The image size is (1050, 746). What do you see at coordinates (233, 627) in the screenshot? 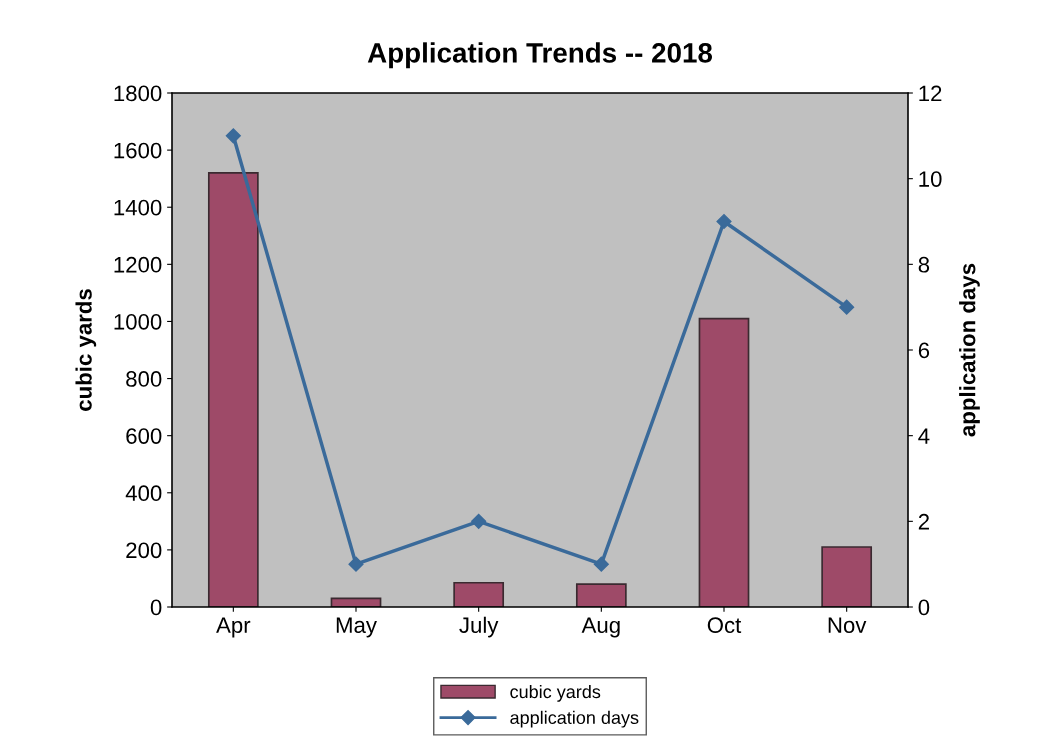
I see `x-tick-label: Apr` at bounding box center [233, 627].